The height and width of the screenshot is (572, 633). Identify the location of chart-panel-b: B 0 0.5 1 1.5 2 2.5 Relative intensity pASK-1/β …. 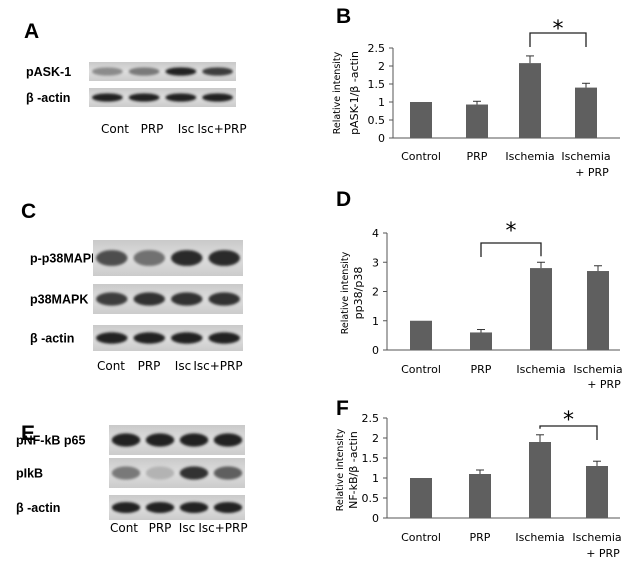
(476, 92).